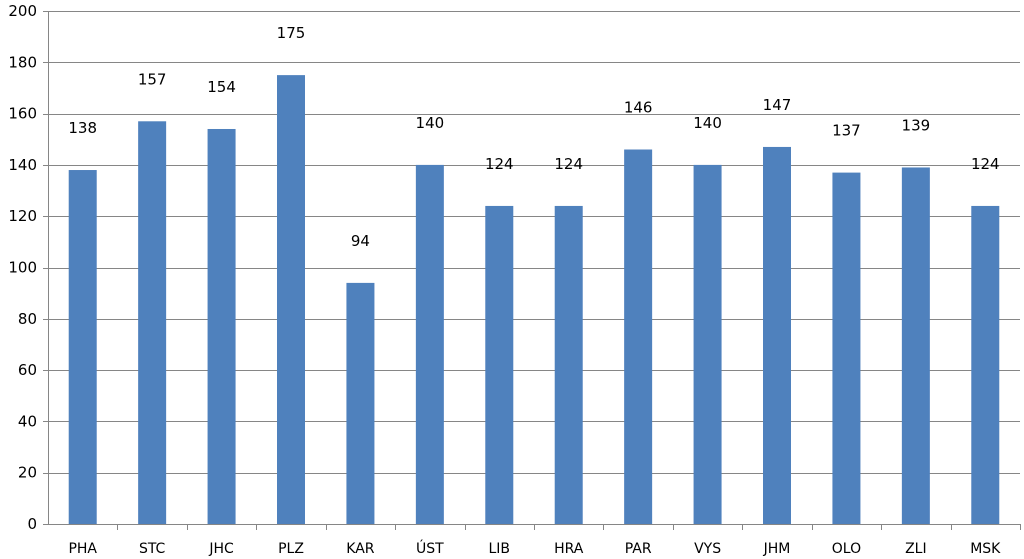  What do you see at coordinates (777, 105) in the screenshot?
I see `data-label: 147` at bounding box center [777, 105].